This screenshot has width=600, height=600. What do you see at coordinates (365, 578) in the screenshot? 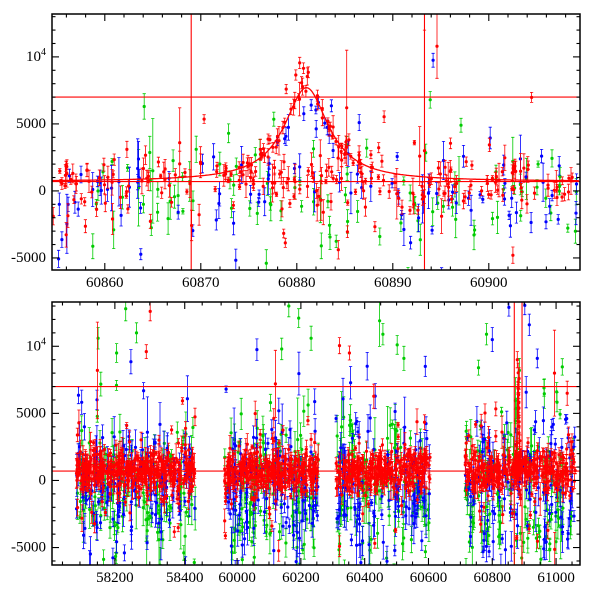
I see `x-tick-label: 60400` at bounding box center [365, 578].